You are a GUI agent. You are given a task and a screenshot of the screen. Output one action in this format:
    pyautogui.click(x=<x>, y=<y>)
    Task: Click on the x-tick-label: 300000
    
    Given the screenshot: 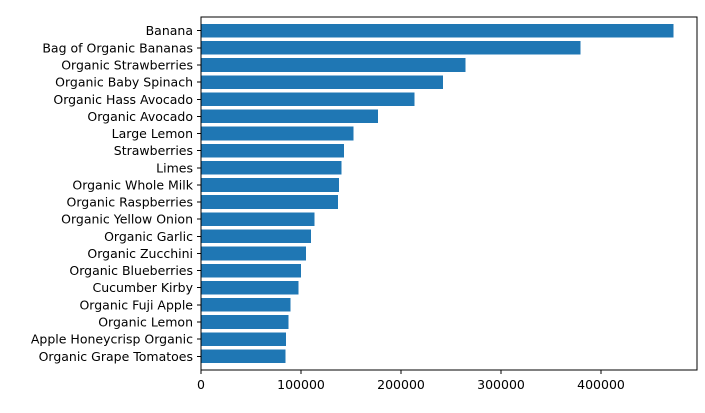 What is the action you would take?
    pyautogui.click(x=501, y=384)
    